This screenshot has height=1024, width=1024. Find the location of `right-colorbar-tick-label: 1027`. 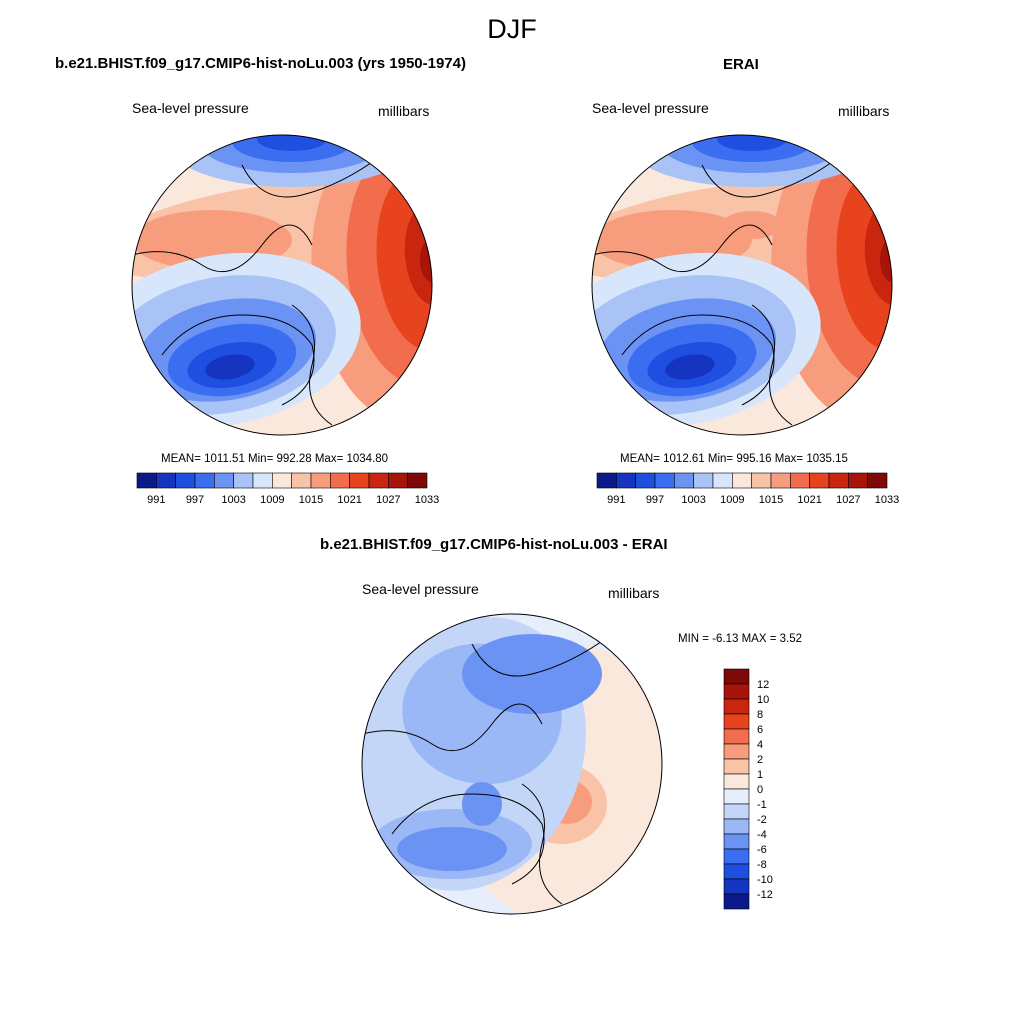

right-colorbar-tick-label: 1027 is located at coordinates (848, 500).